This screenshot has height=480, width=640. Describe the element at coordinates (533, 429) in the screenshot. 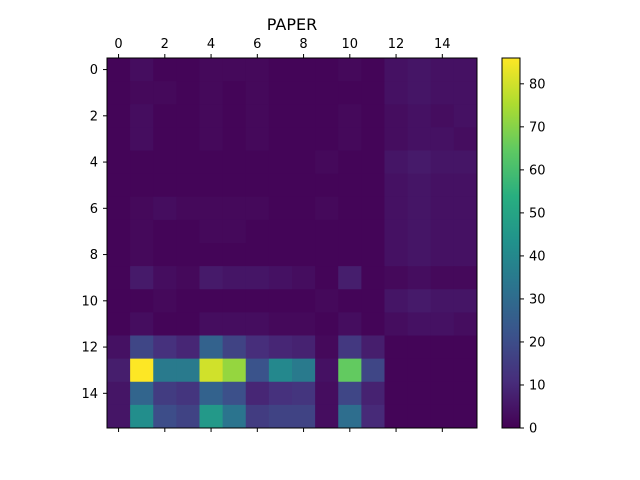

I see `colorbar-tick-label: 0` at that location.